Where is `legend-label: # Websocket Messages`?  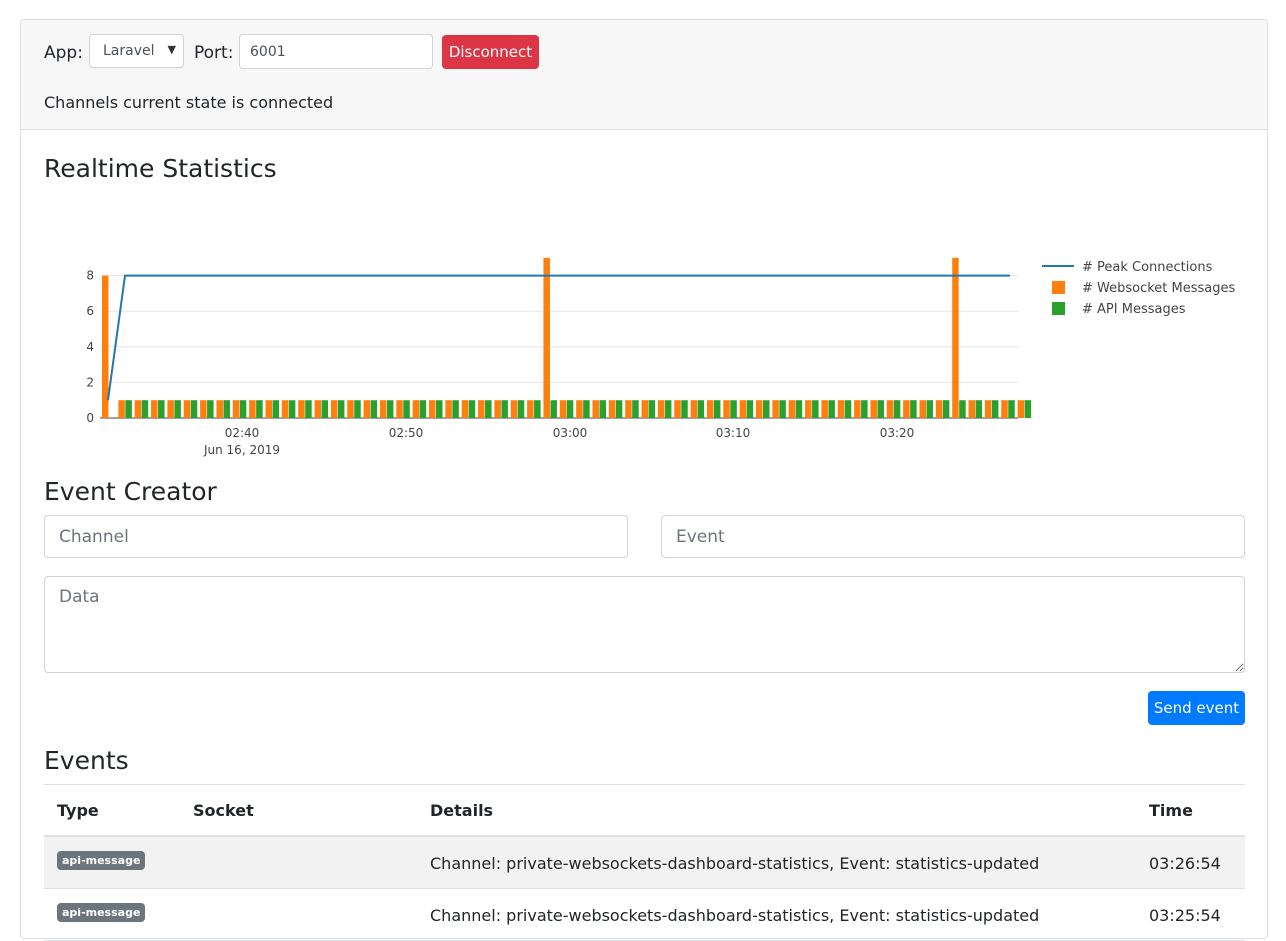 legend-label: # Websocket Messages is located at coordinates (1159, 288).